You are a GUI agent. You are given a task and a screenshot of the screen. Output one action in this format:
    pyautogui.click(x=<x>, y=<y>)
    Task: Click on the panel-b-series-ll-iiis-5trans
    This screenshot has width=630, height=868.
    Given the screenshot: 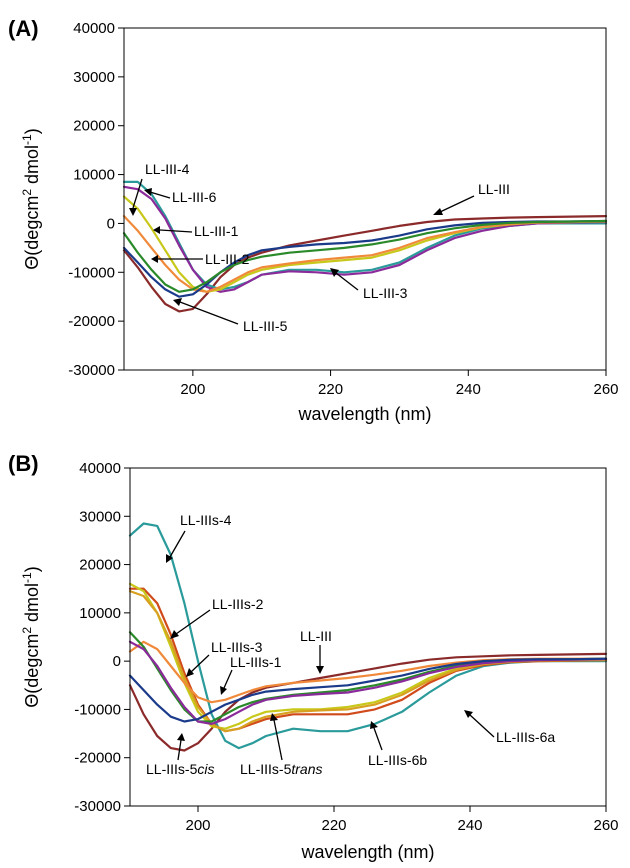 What is the action you would take?
    pyautogui.click(x=368, y=682)
    